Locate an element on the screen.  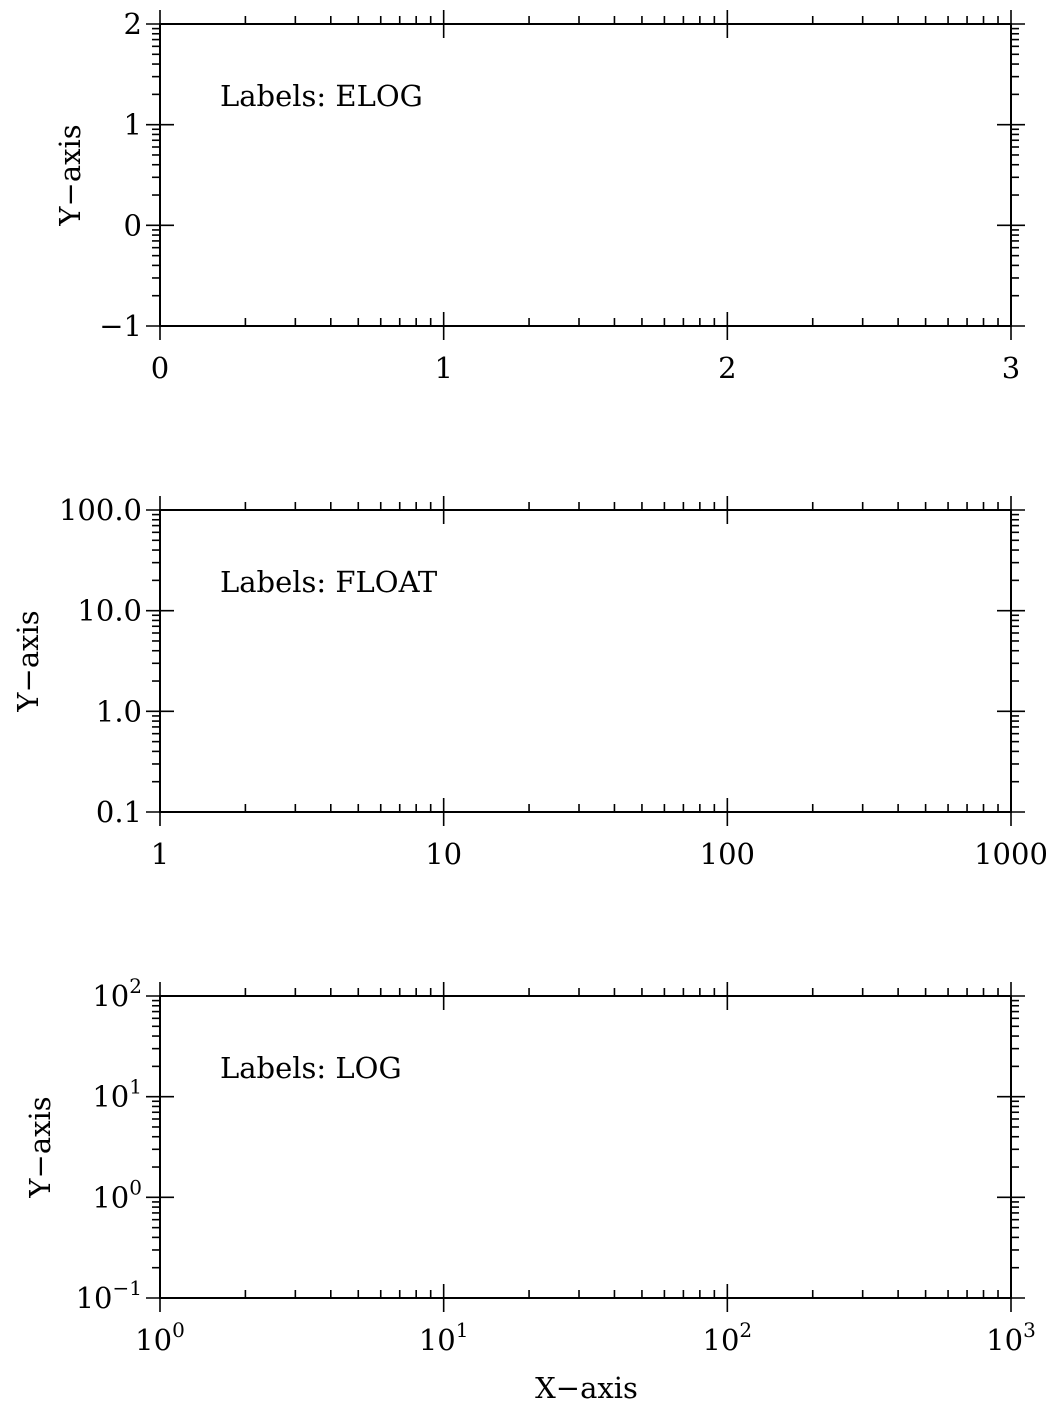
tick-label: 3 is located at coordinates (1011, 368).